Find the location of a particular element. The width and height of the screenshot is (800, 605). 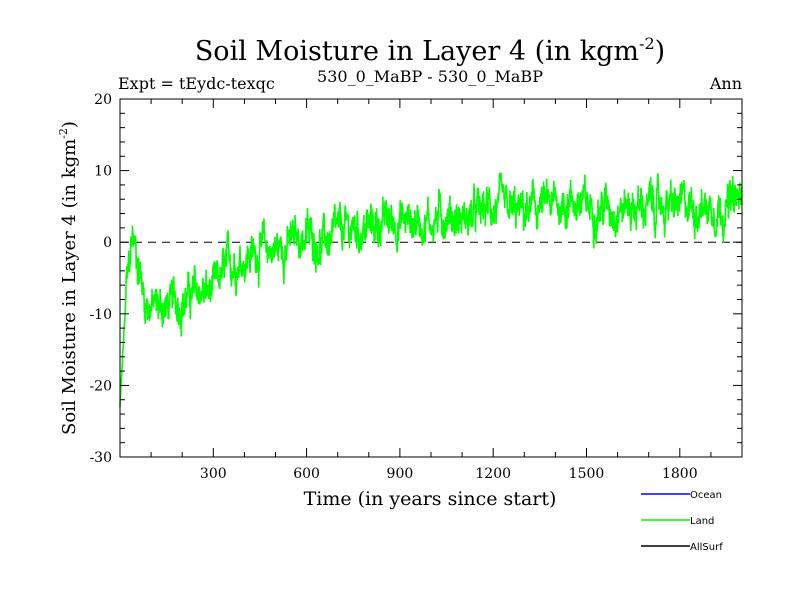

y-tick-label-0: 0 is located at coordinates (107, 243).